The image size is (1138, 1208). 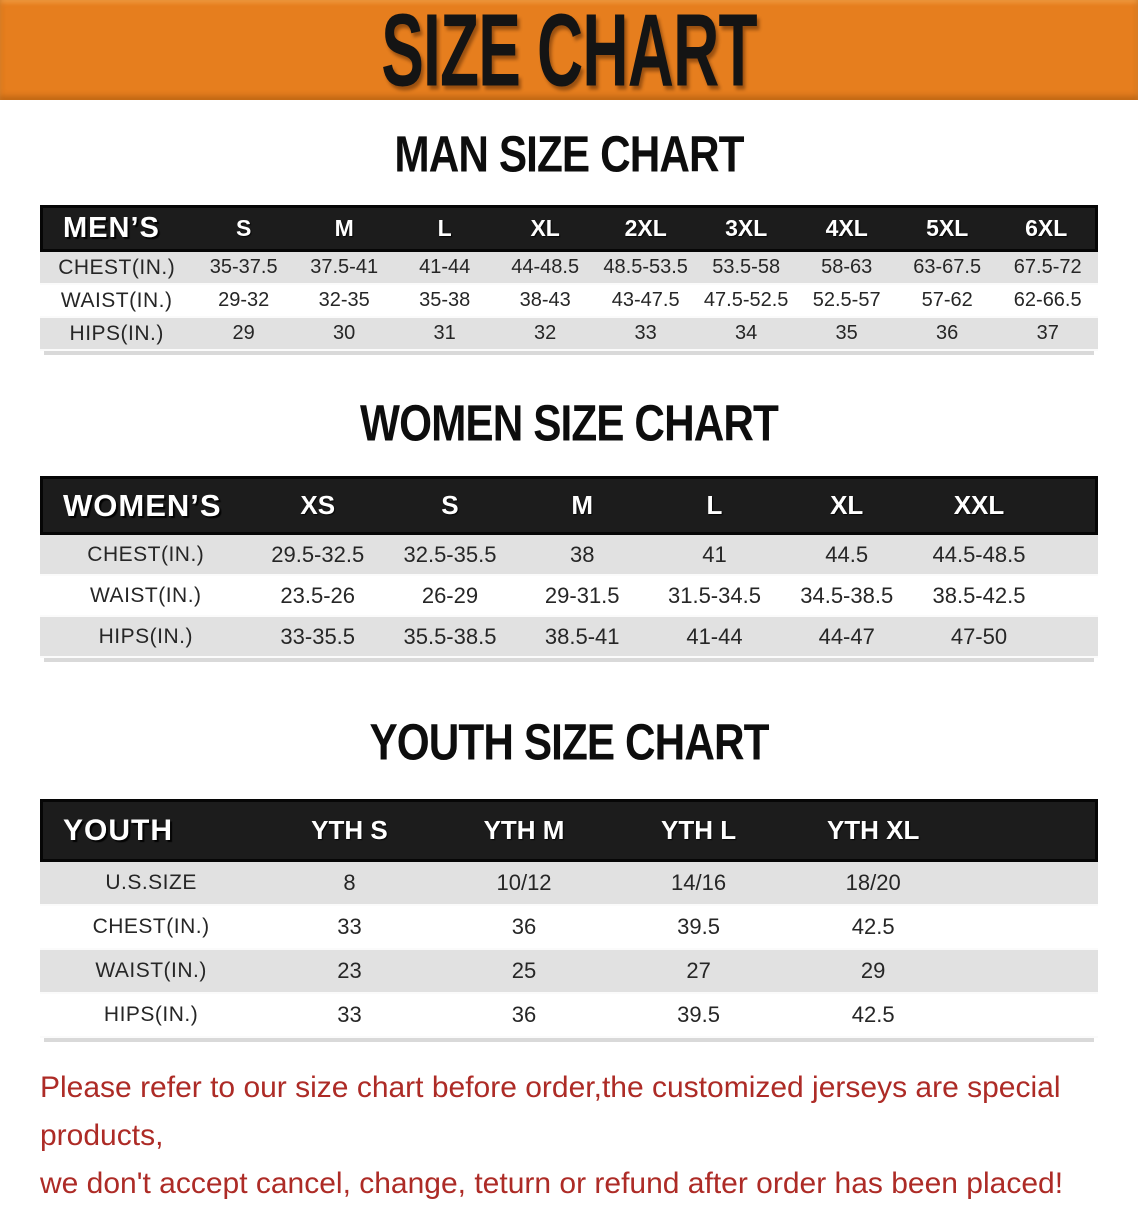 I want to click on measurement-value: 44.5-48.5, so click(x=979, y=555).